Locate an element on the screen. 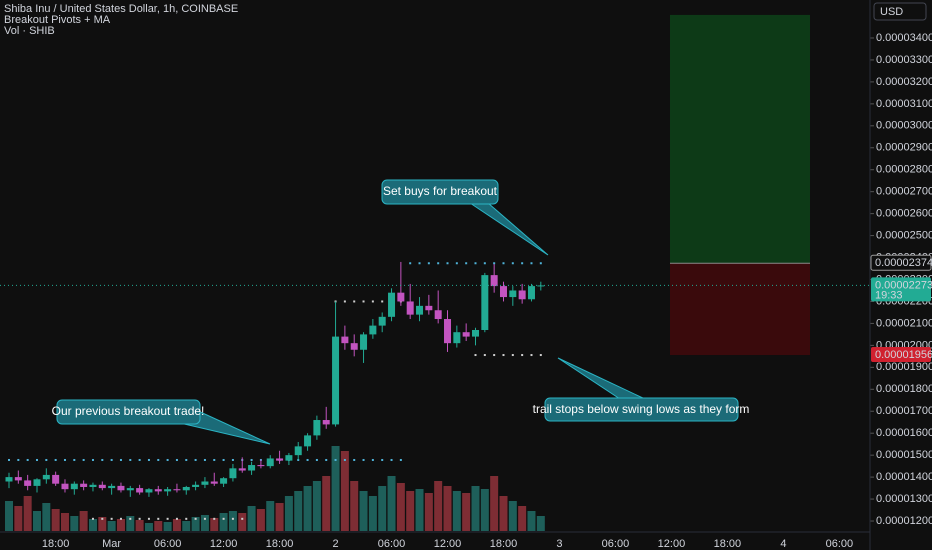  entry-tag is located at coordinates (901, 262).